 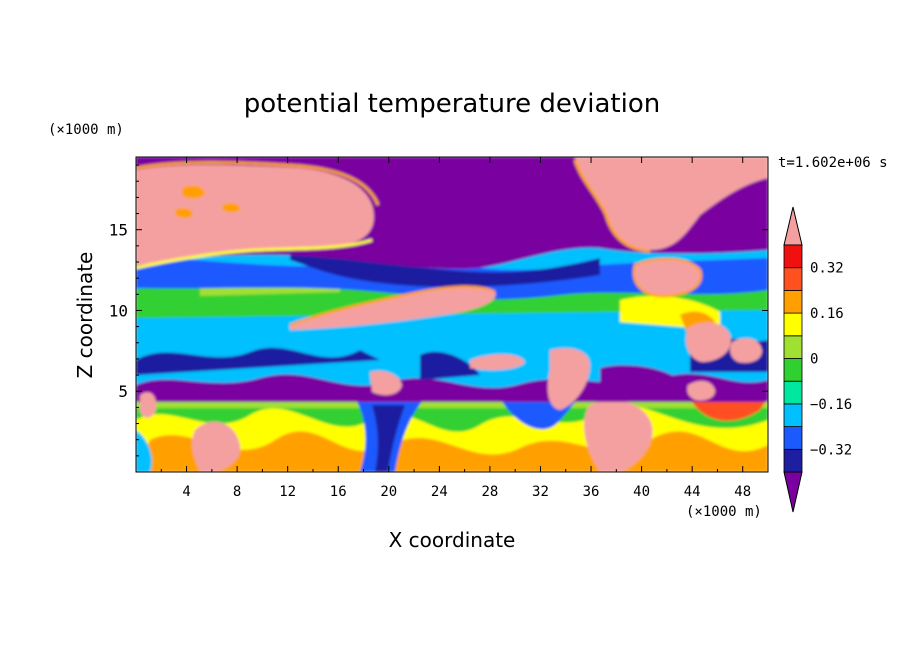 I want to click on x-tick-label: 44, so click(x=692, y=492).